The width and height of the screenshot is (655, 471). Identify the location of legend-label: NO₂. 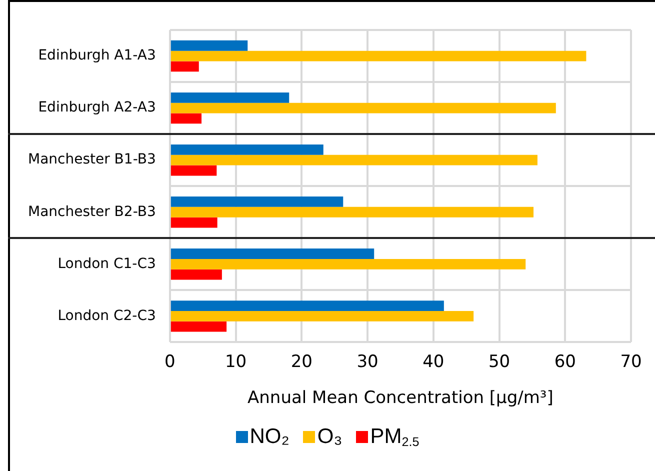
(270, 437).